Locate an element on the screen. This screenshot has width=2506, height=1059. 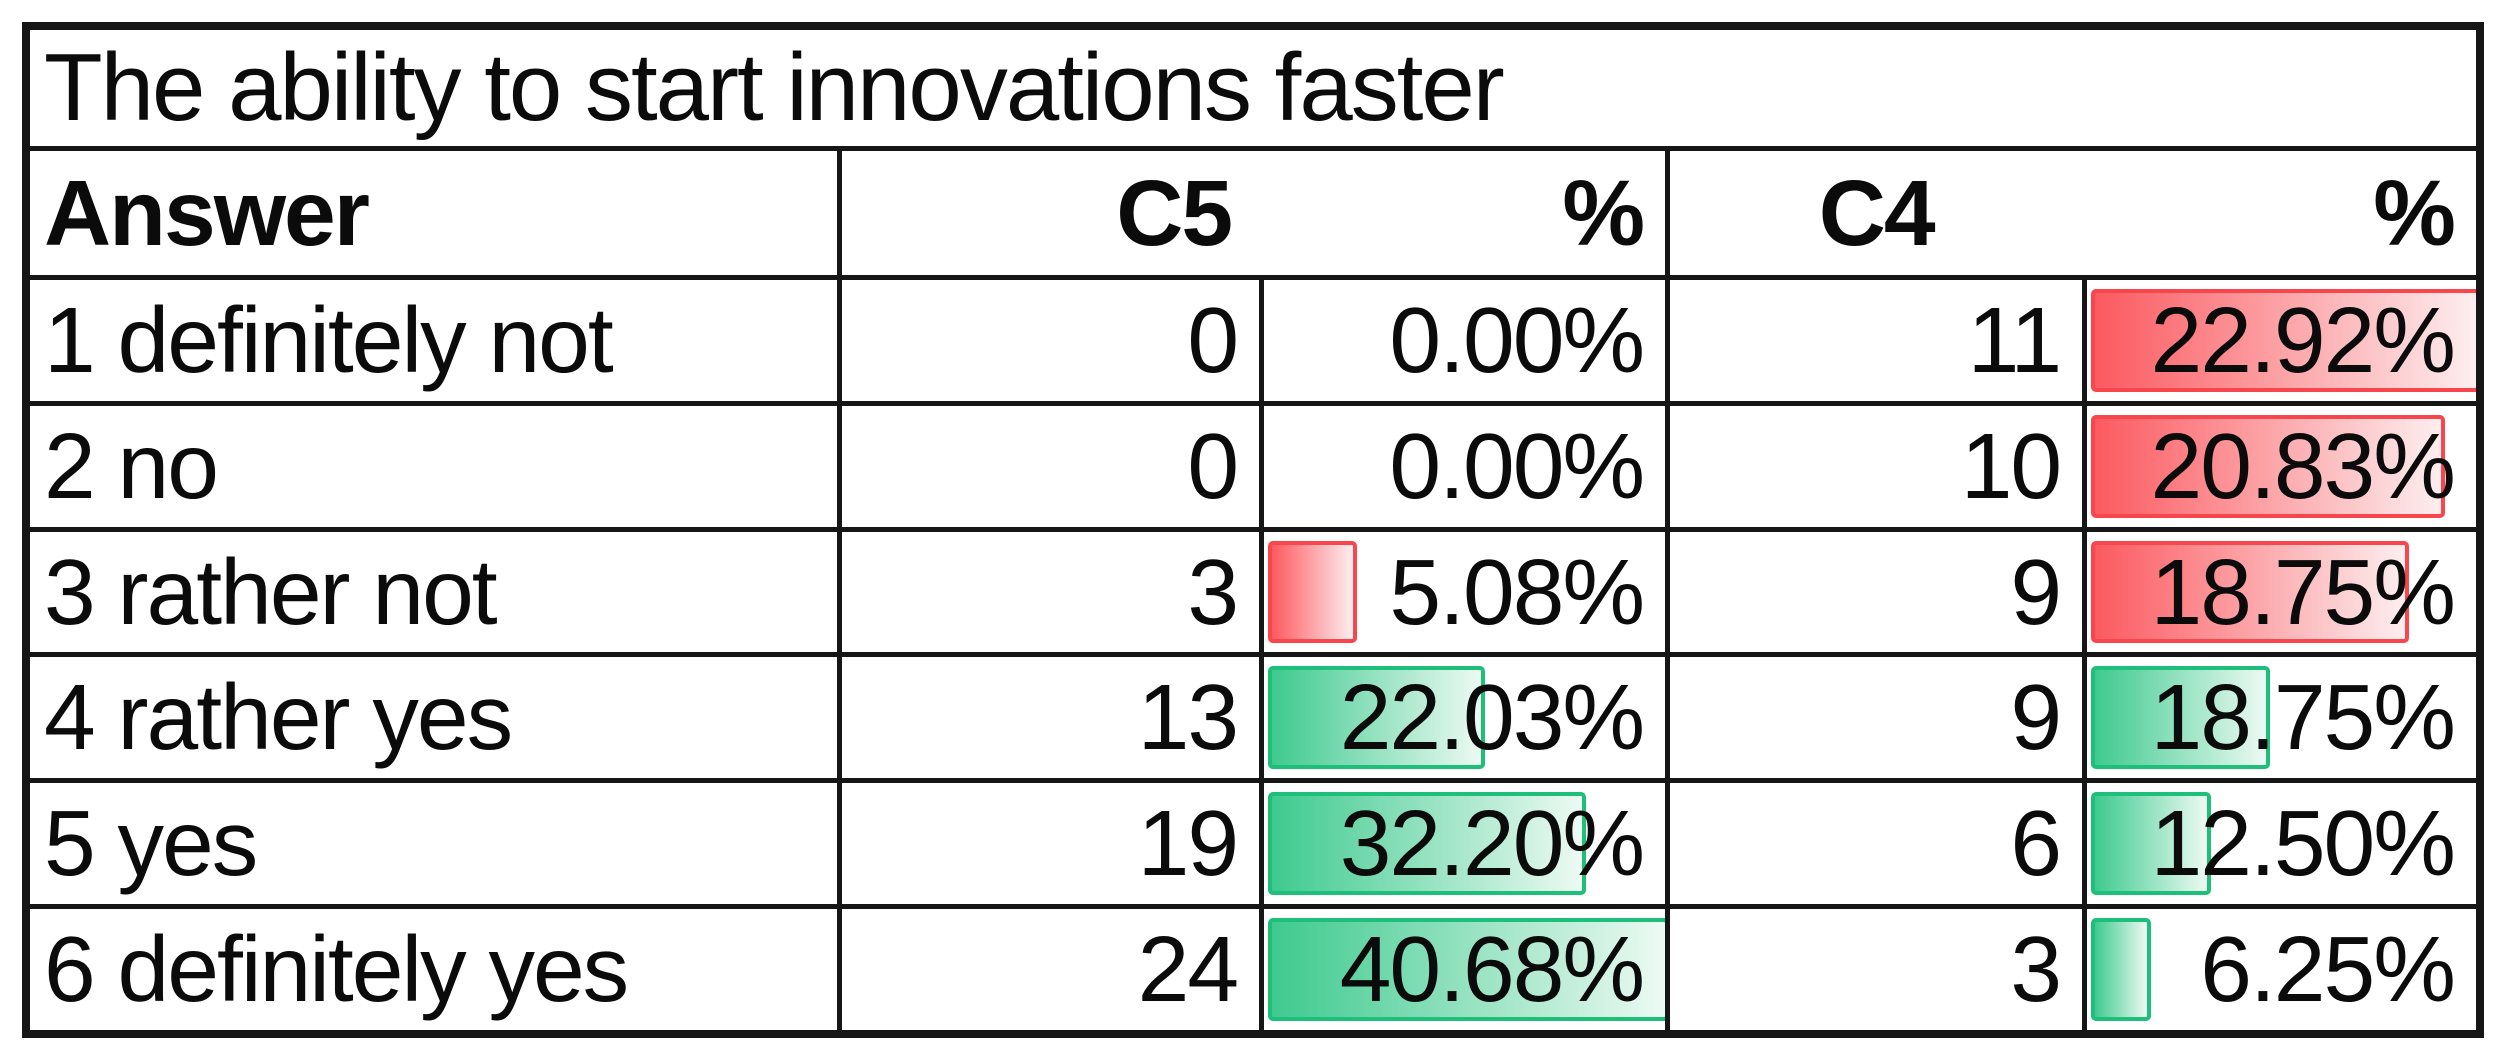
c5-count-value: 24 is located at coordinates (1048, 969).